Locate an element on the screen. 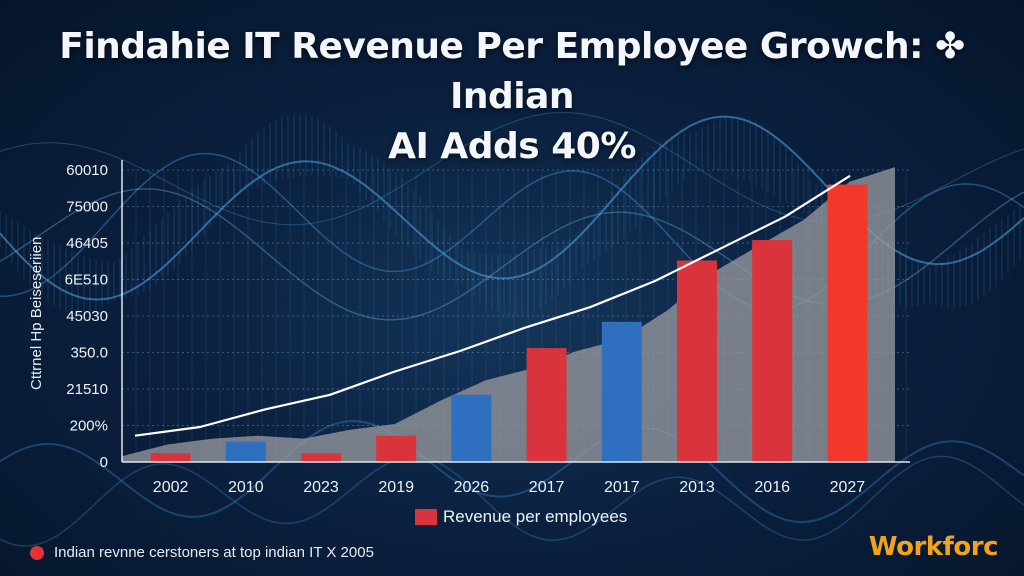  bar-2016 is located at coordinates (772, 351).